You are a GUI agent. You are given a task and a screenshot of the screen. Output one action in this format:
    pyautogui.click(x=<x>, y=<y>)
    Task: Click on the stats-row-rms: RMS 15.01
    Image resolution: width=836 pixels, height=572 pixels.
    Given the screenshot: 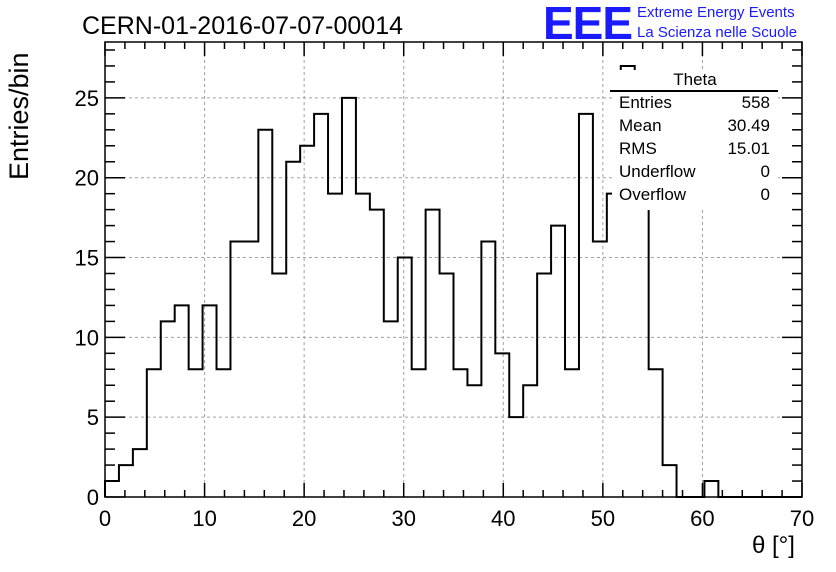 What is the action you would take?
    pyautogui.click(x=694, y=150)
    